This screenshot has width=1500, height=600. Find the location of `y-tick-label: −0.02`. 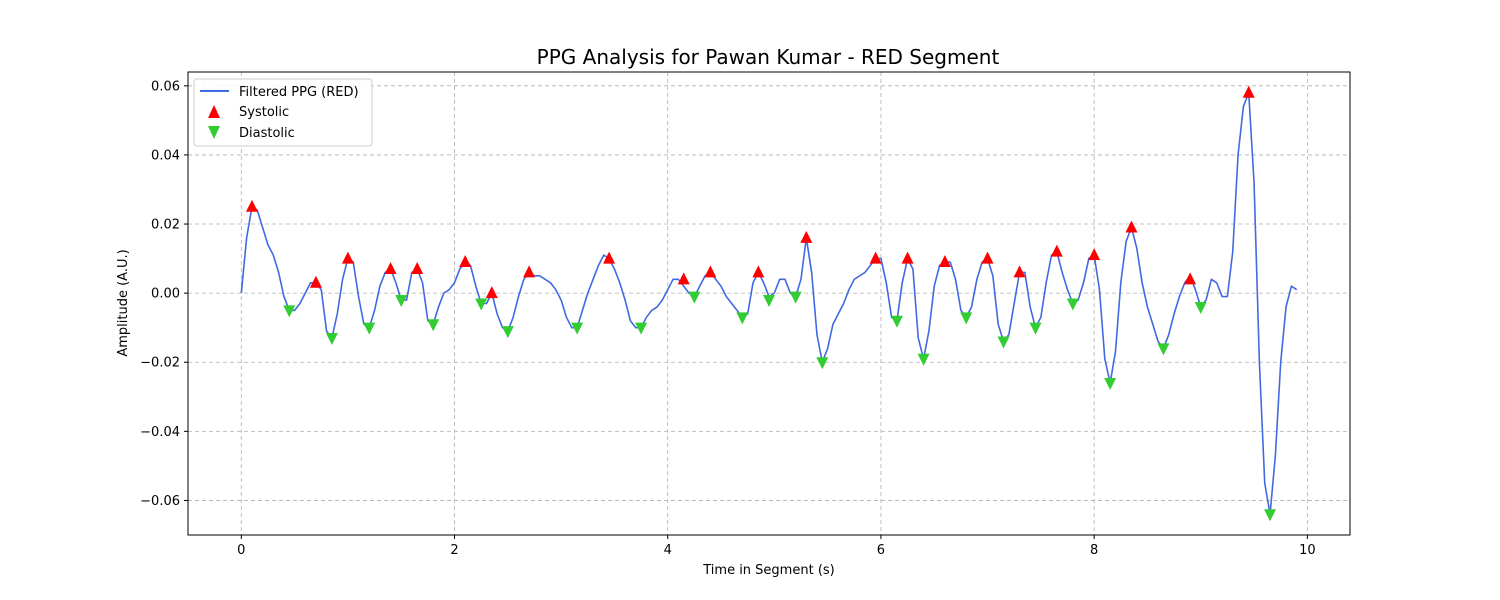

y-tick-label: −0.02 is located at coordinates (160, 363).